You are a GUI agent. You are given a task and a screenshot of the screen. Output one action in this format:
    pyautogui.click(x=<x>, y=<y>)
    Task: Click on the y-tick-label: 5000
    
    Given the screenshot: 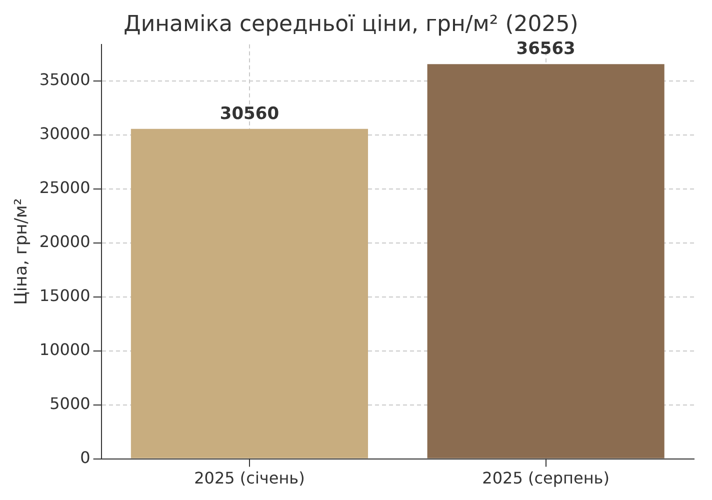 What is the action you would take?
    pyautogui.click(x=70, y=403)
    